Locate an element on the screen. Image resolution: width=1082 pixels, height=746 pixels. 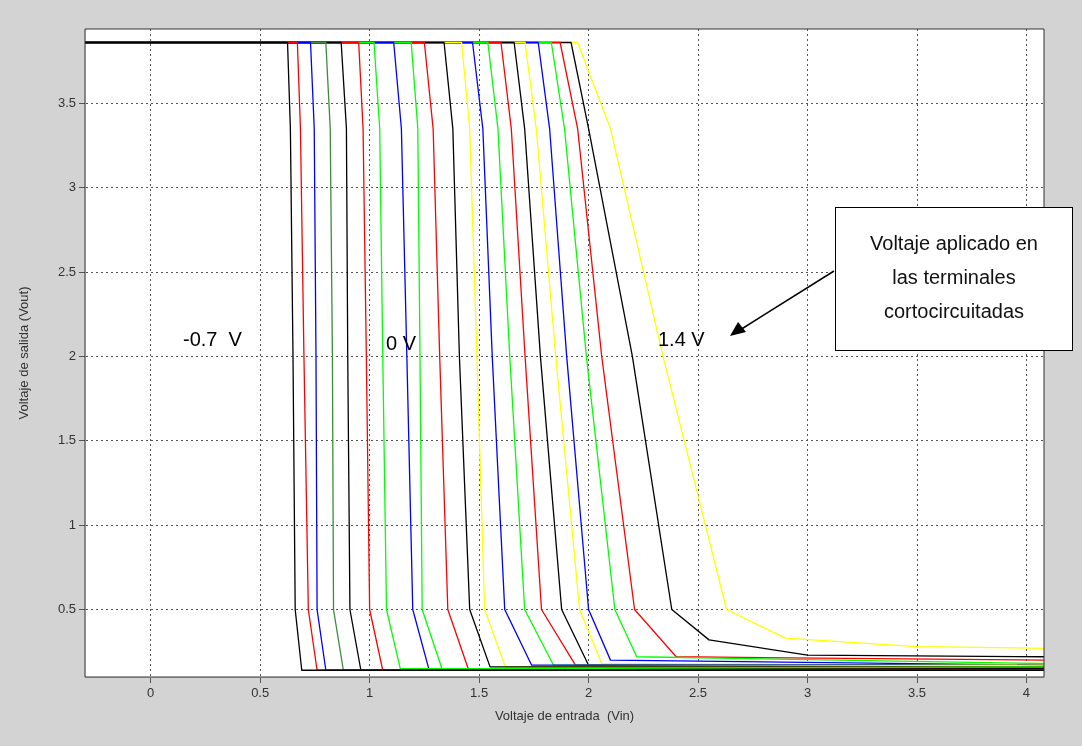
y-tick-label: 3.5 is located at coordinates (66, 102).